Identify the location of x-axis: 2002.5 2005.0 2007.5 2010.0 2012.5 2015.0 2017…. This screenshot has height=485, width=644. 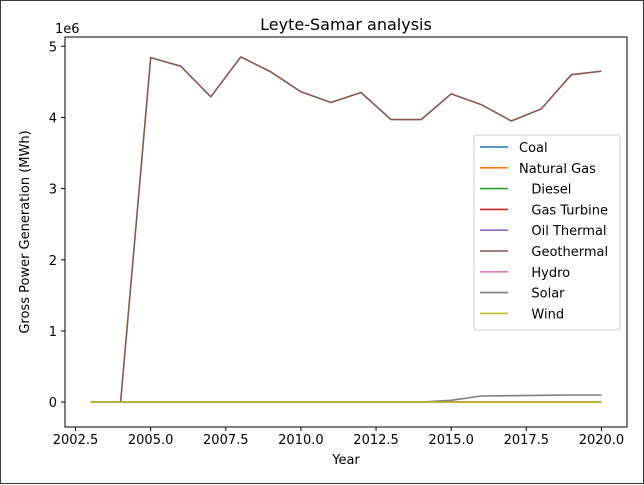
(338, 437).